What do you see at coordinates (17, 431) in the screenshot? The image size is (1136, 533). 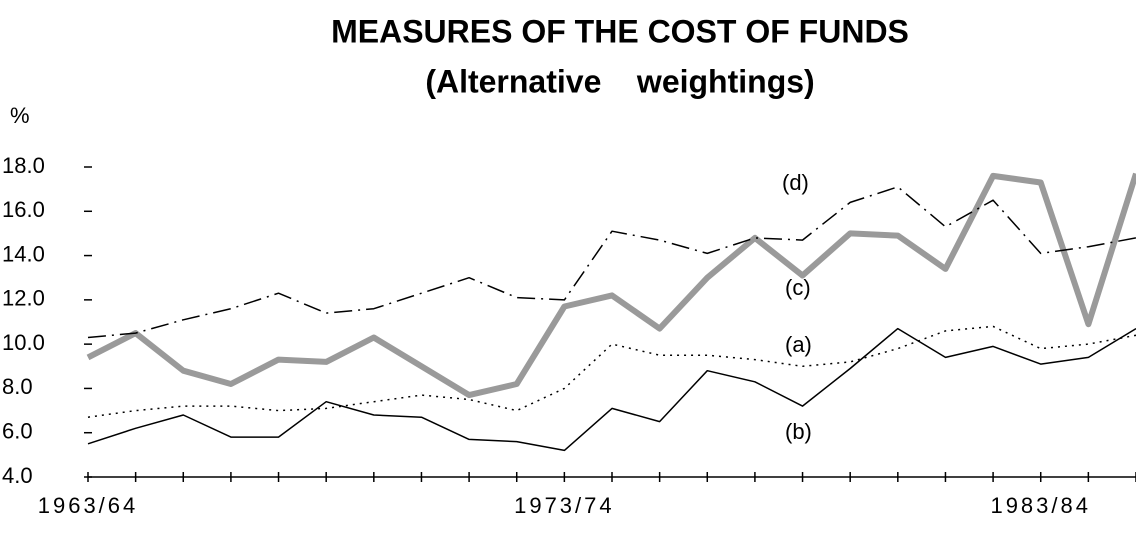 I see `y-tick-label: 6.0` at bounding box center [17, 431].